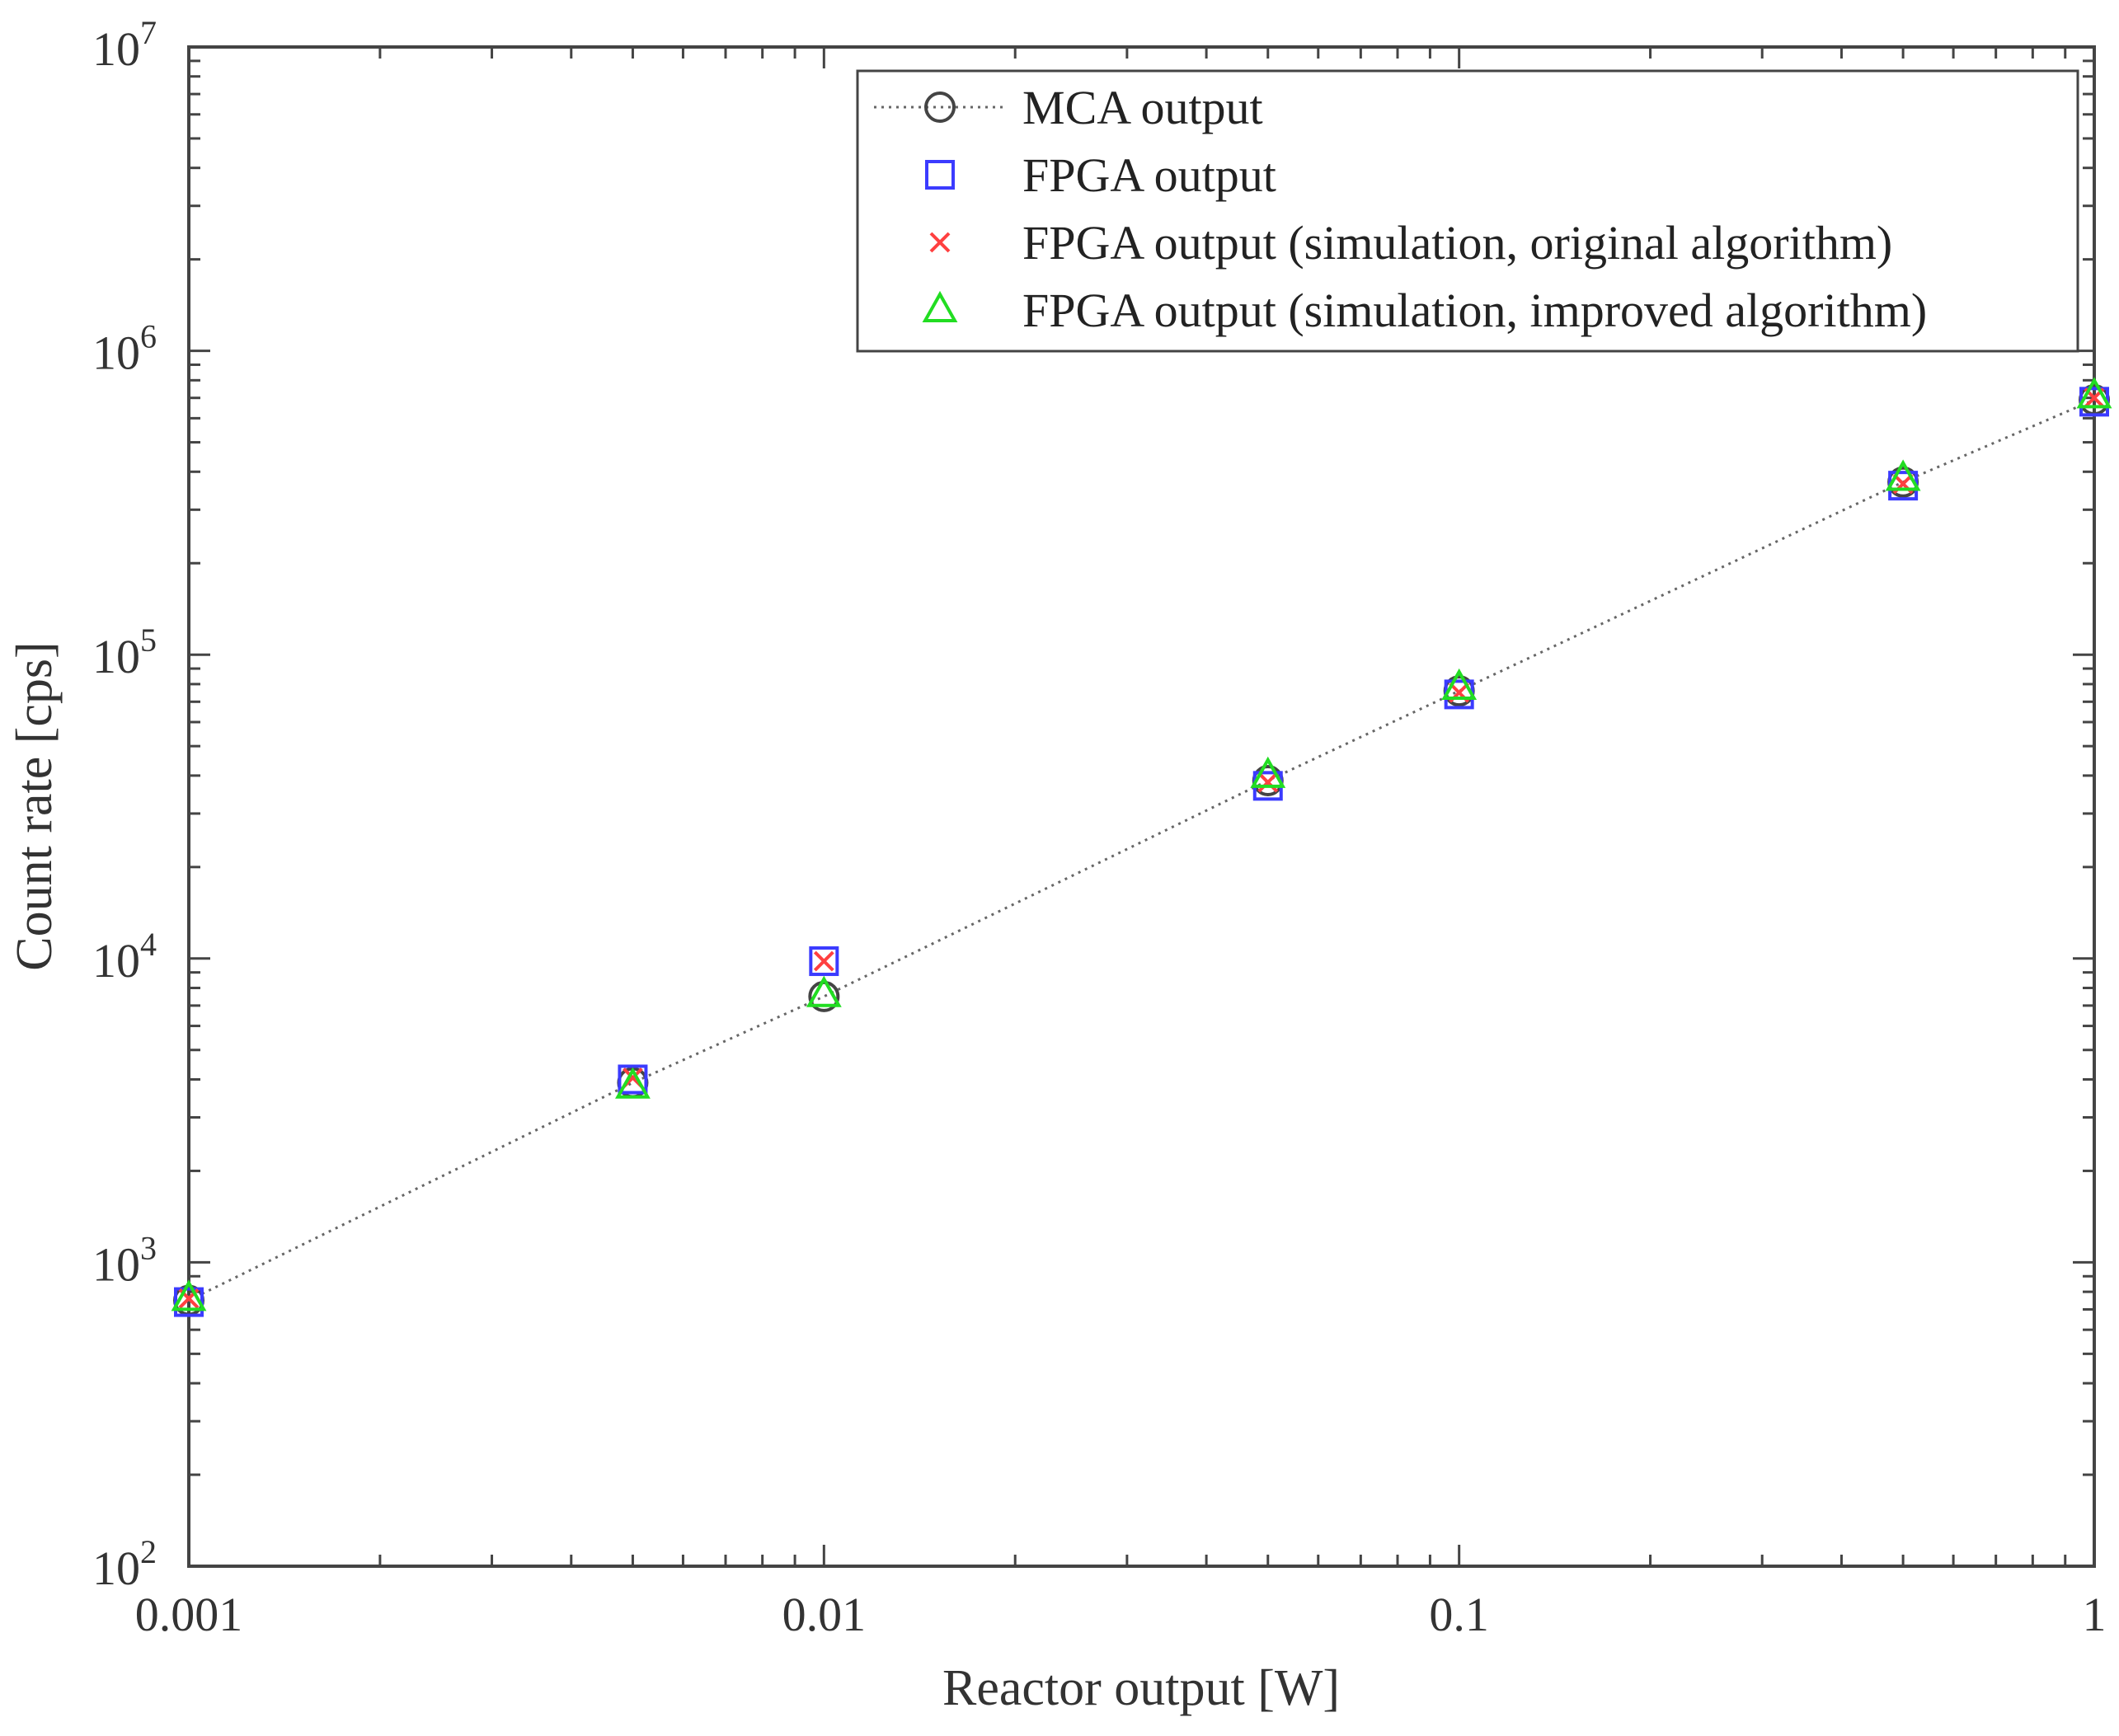 The height and width of the screenshot is (1736, 2119). I want to click on y-tick-label: 10⁴, so click(124, 957).